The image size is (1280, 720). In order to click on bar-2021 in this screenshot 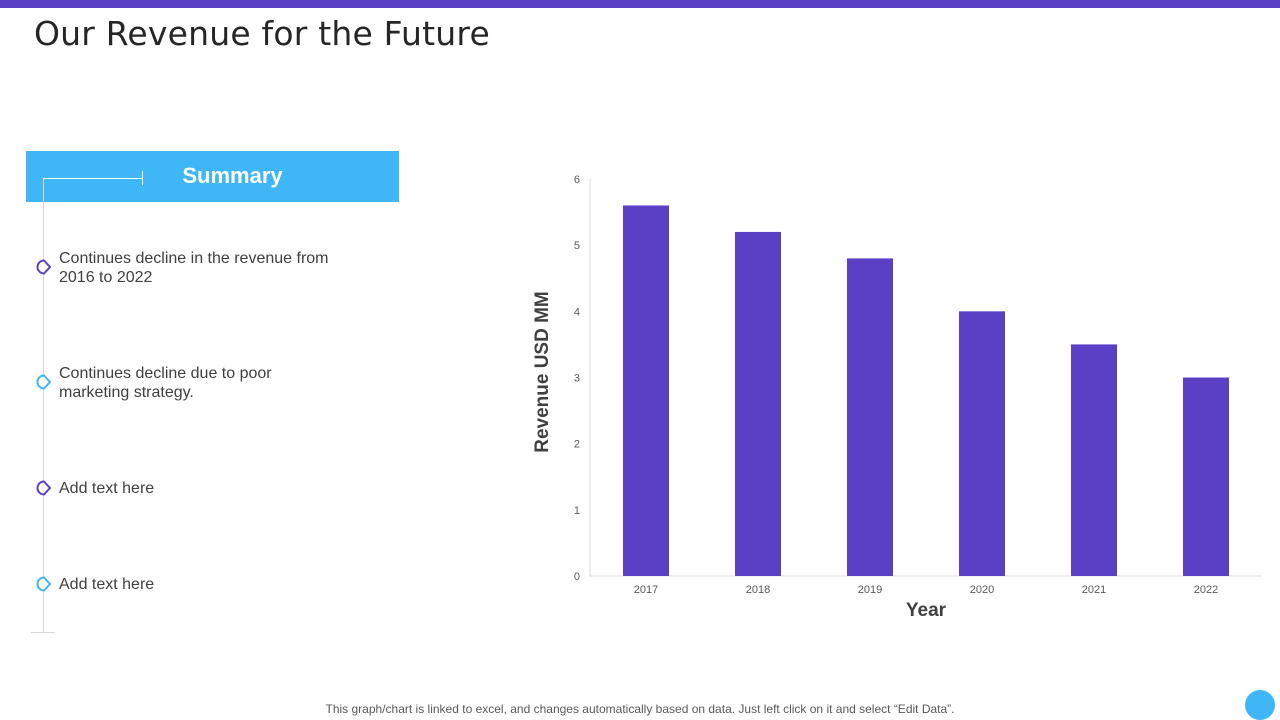, I will do `click(1094, 460)`.